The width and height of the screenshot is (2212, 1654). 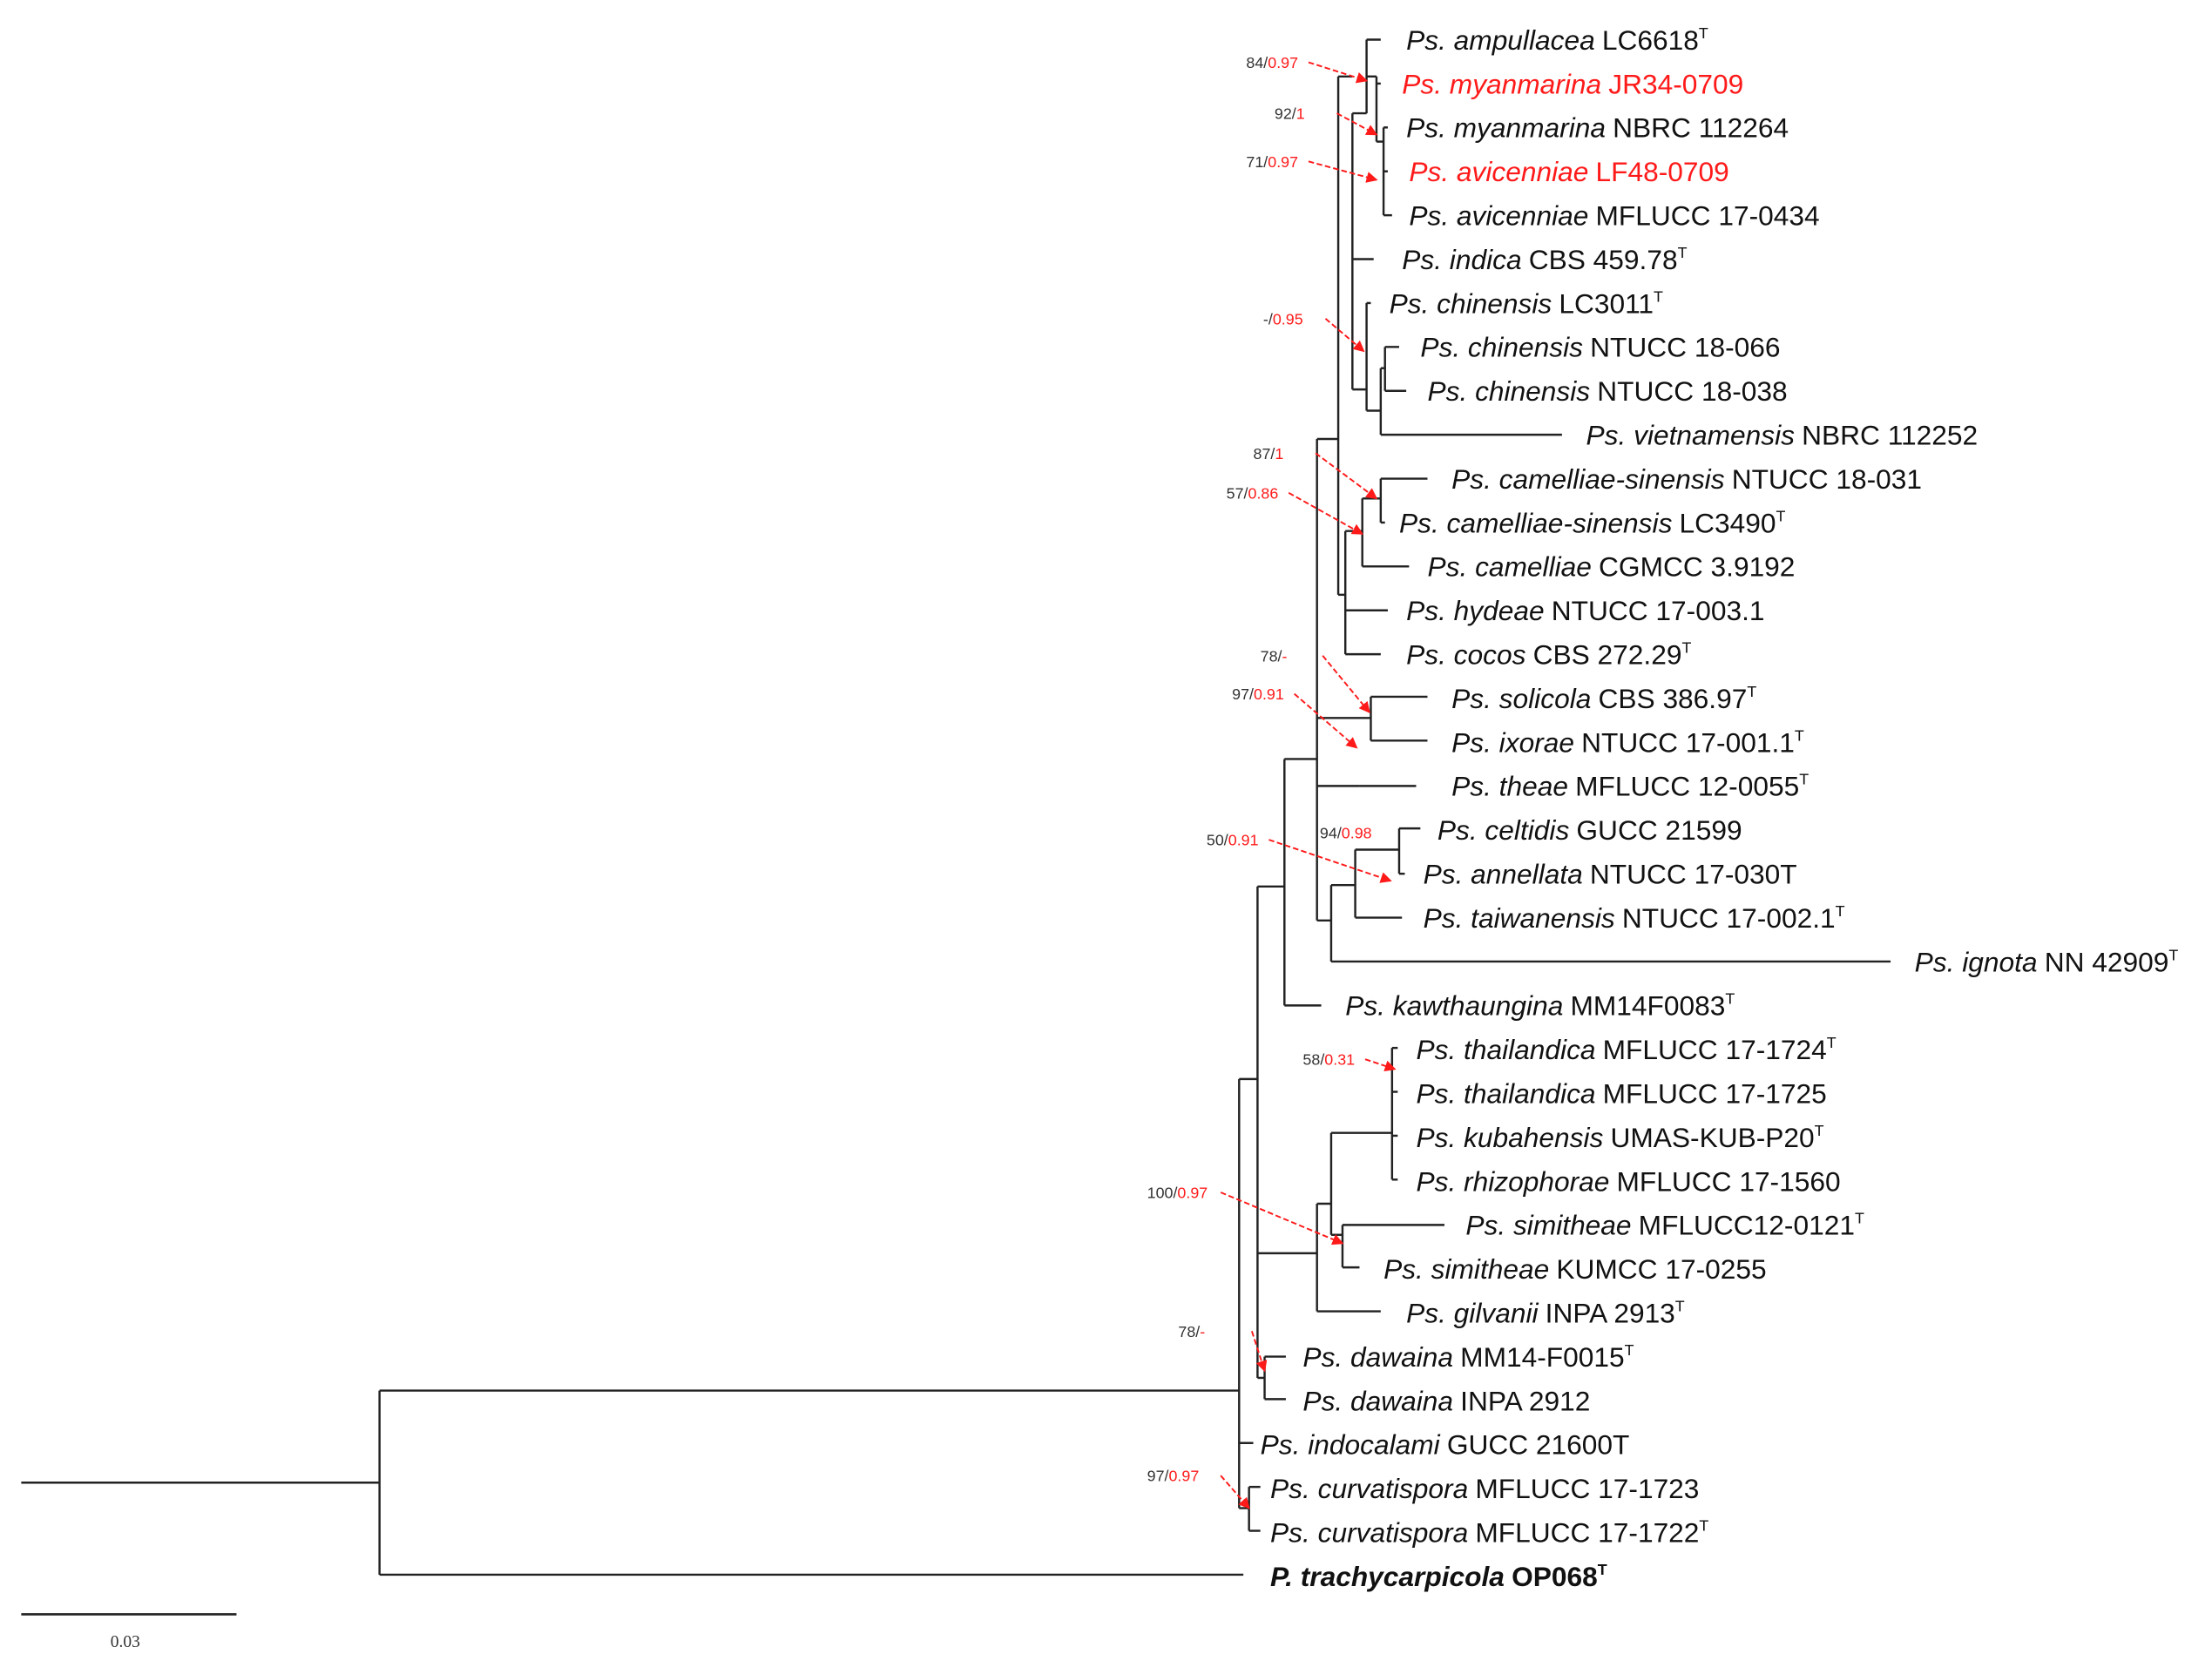 What do you see at coordinates (1512, 1181) in the screenshot?
I see `species-name: Ps. rhizophorae` at bounding box center [1512, 1181].